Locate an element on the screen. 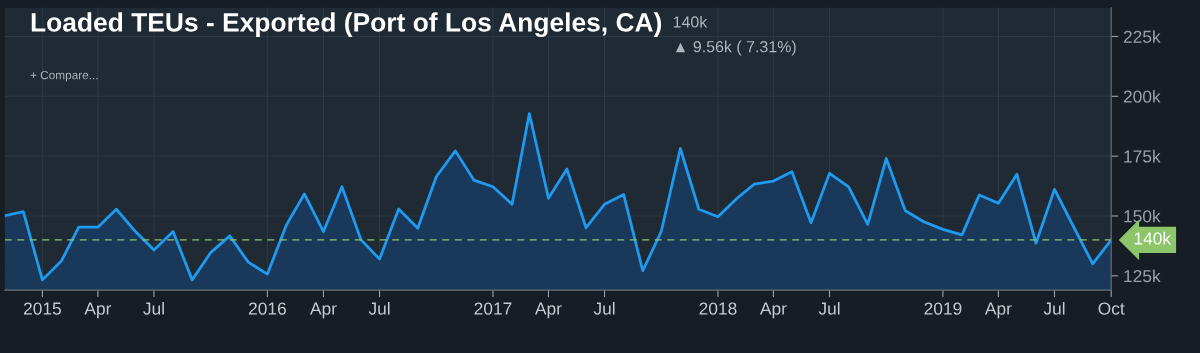 The width and height of the screenshot is (1200, 353). y-tick-label: 125k is located at coordinates (1142, 276).